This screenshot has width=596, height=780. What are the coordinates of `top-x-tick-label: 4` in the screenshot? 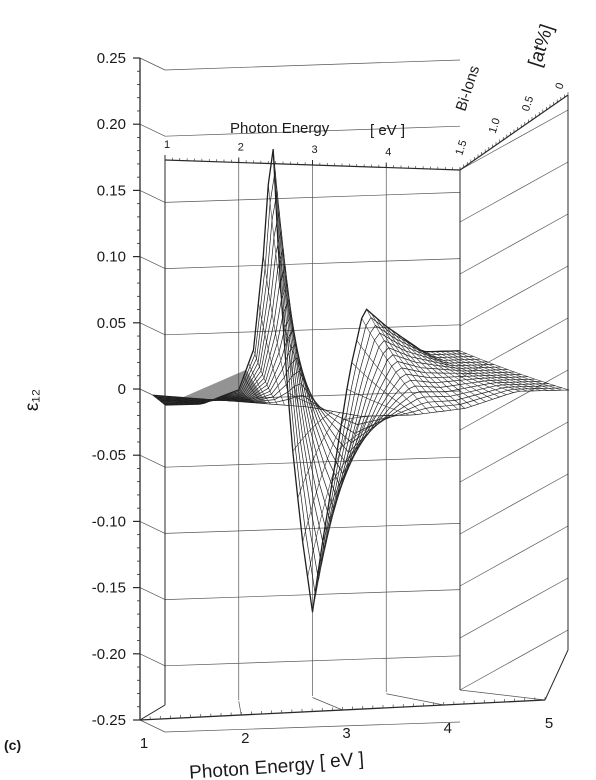 It's located at (388, 153).